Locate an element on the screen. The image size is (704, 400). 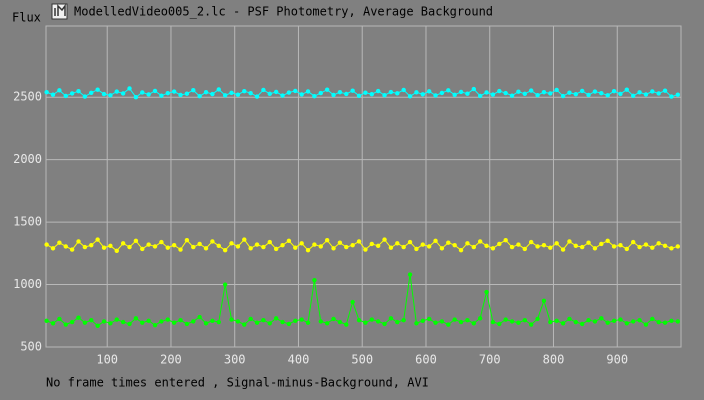
x-tick-label: 900 is located at coordinates (617, 360).